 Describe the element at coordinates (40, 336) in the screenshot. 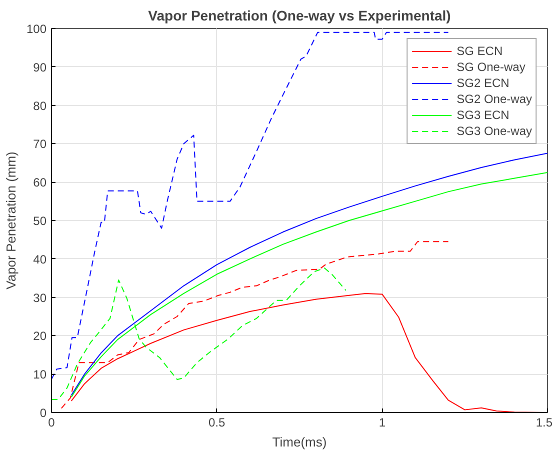

I see `y-tick-label: 20` at that location.